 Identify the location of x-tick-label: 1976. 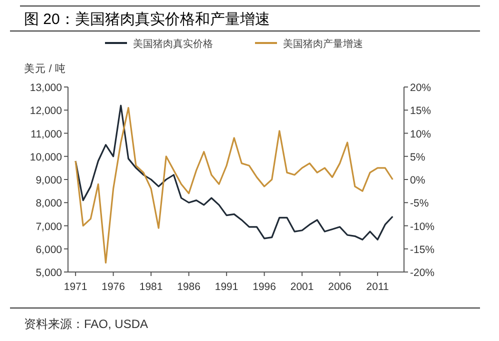
(114, 287).